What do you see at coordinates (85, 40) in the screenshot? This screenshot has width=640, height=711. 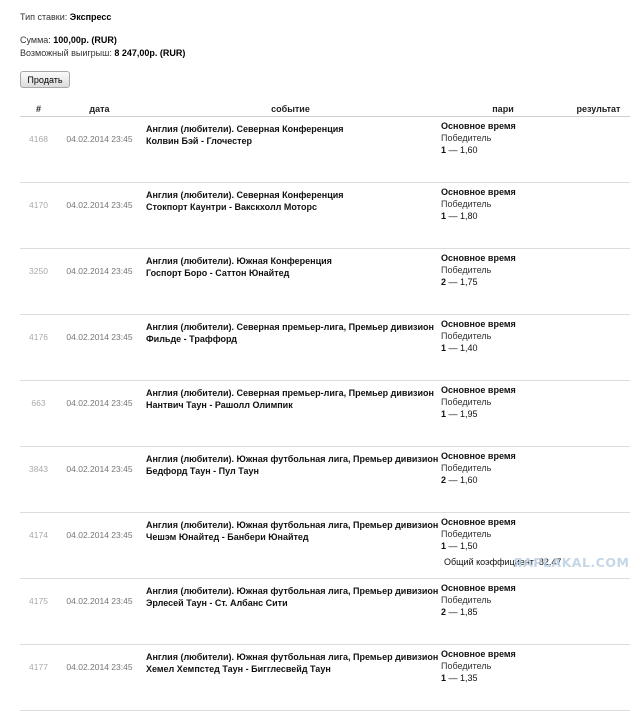 I see `sum-value: 100,00р. (RUR)` at bounding box center [85, 40].